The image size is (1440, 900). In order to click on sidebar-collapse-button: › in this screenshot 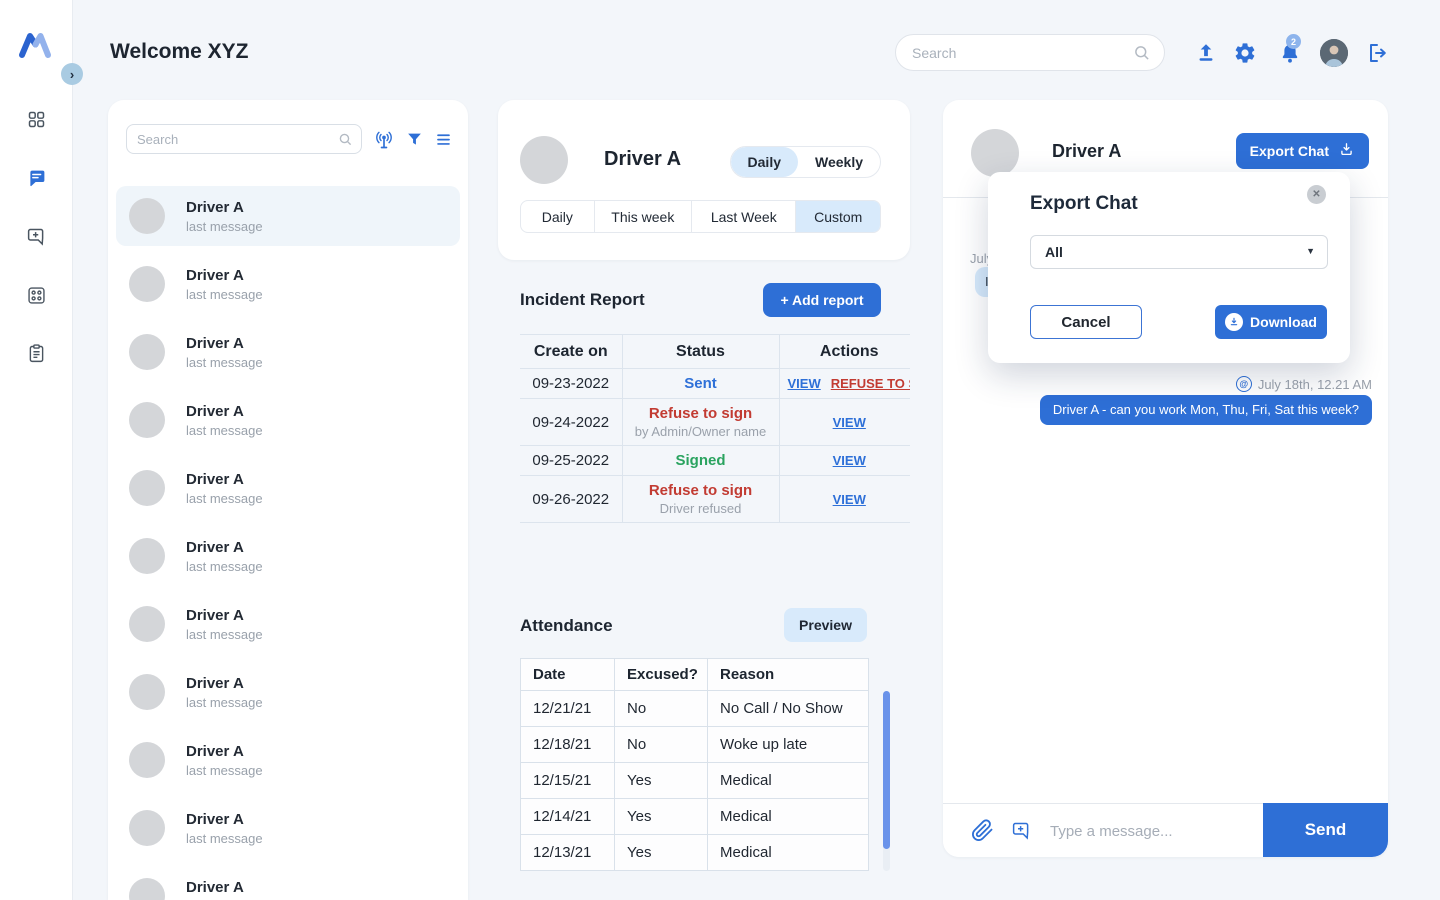, I will do `click(72, 74)`.